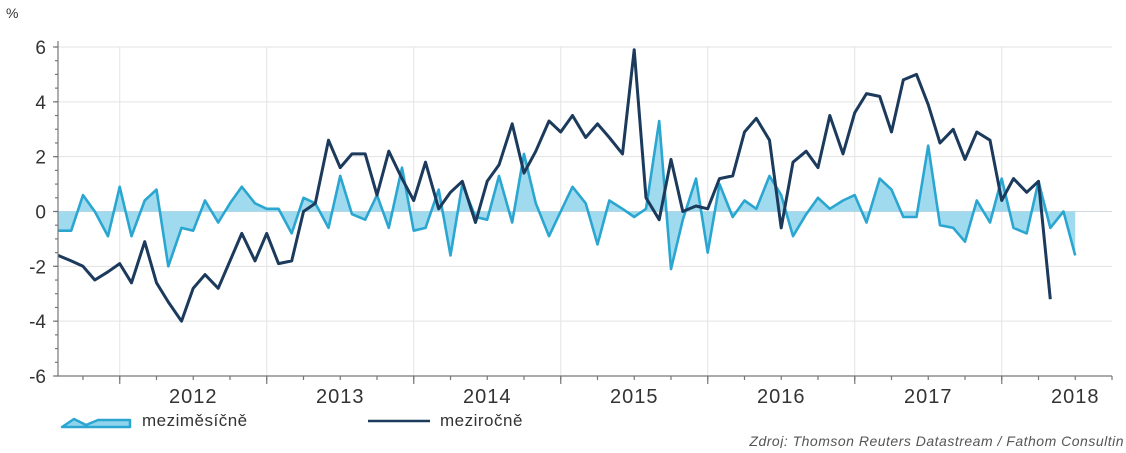 The image size is (1126, 453). Describe the element at coordinates (481, 420) in the screenshot. I see `legend-label-yearly: meziročně` at that location.